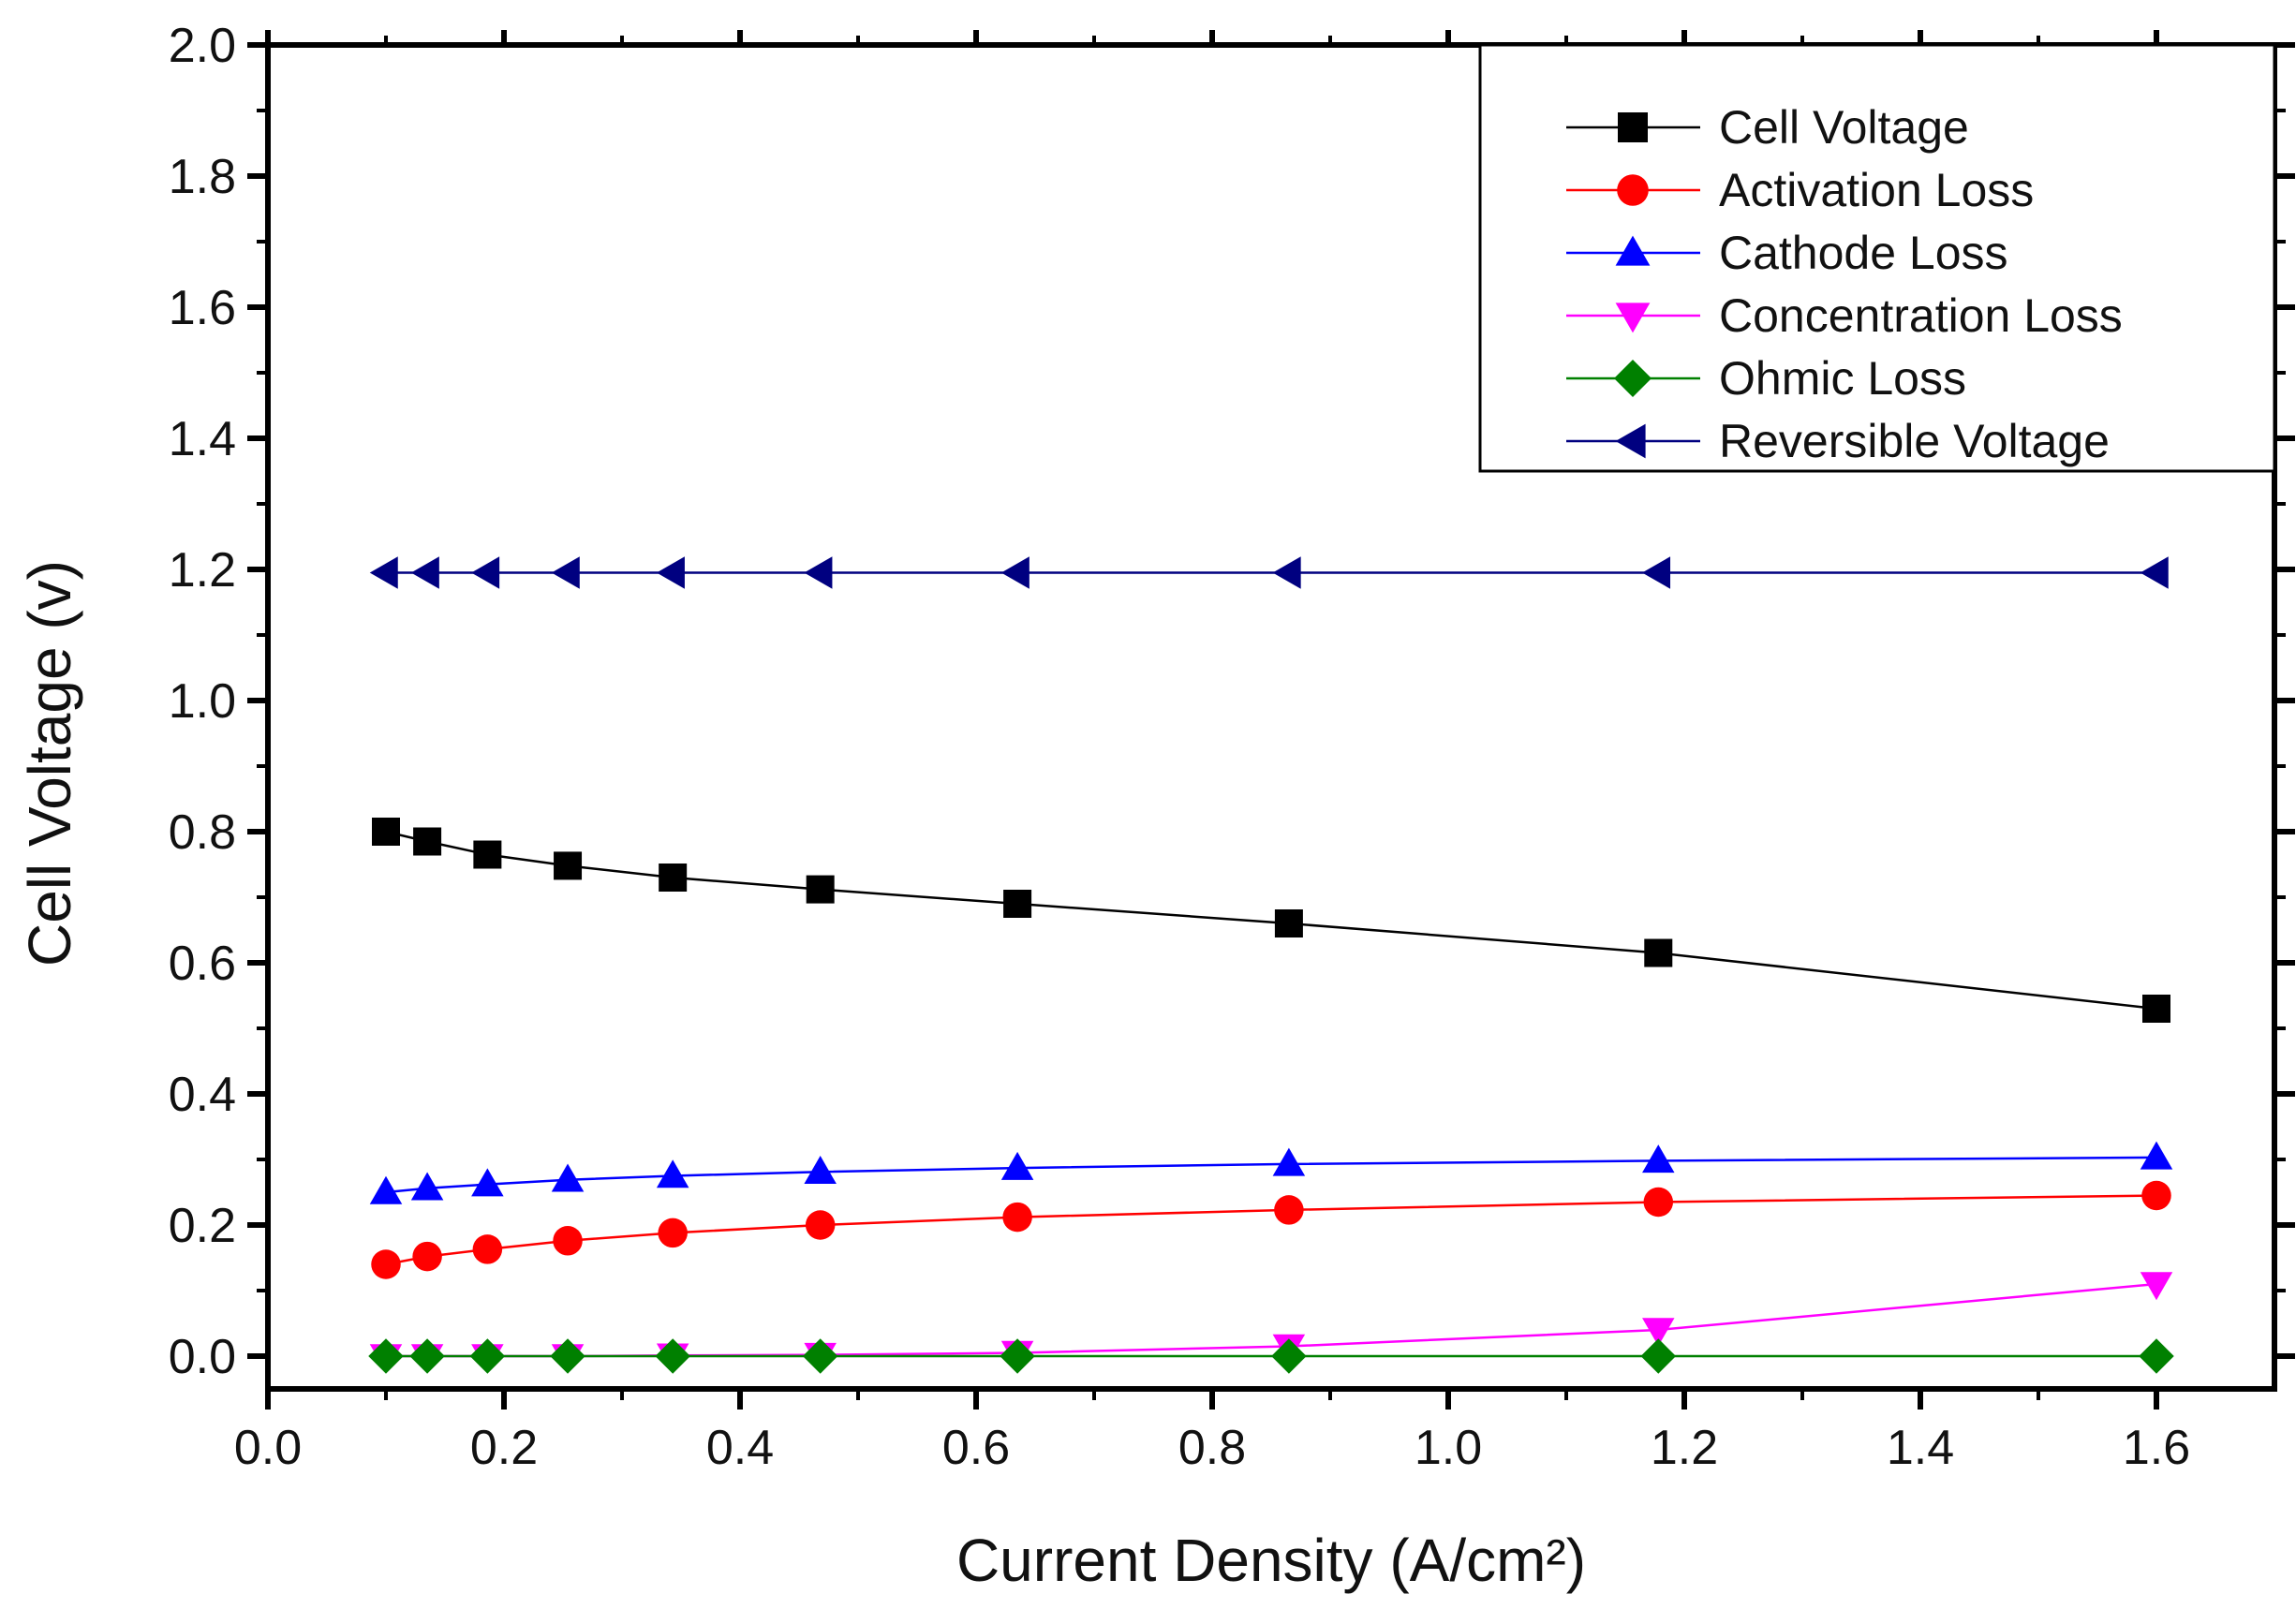 The image size is (2296, 1609). I want to click on legend-label-activation-loss: Activation Loss, so click(1876, 190).